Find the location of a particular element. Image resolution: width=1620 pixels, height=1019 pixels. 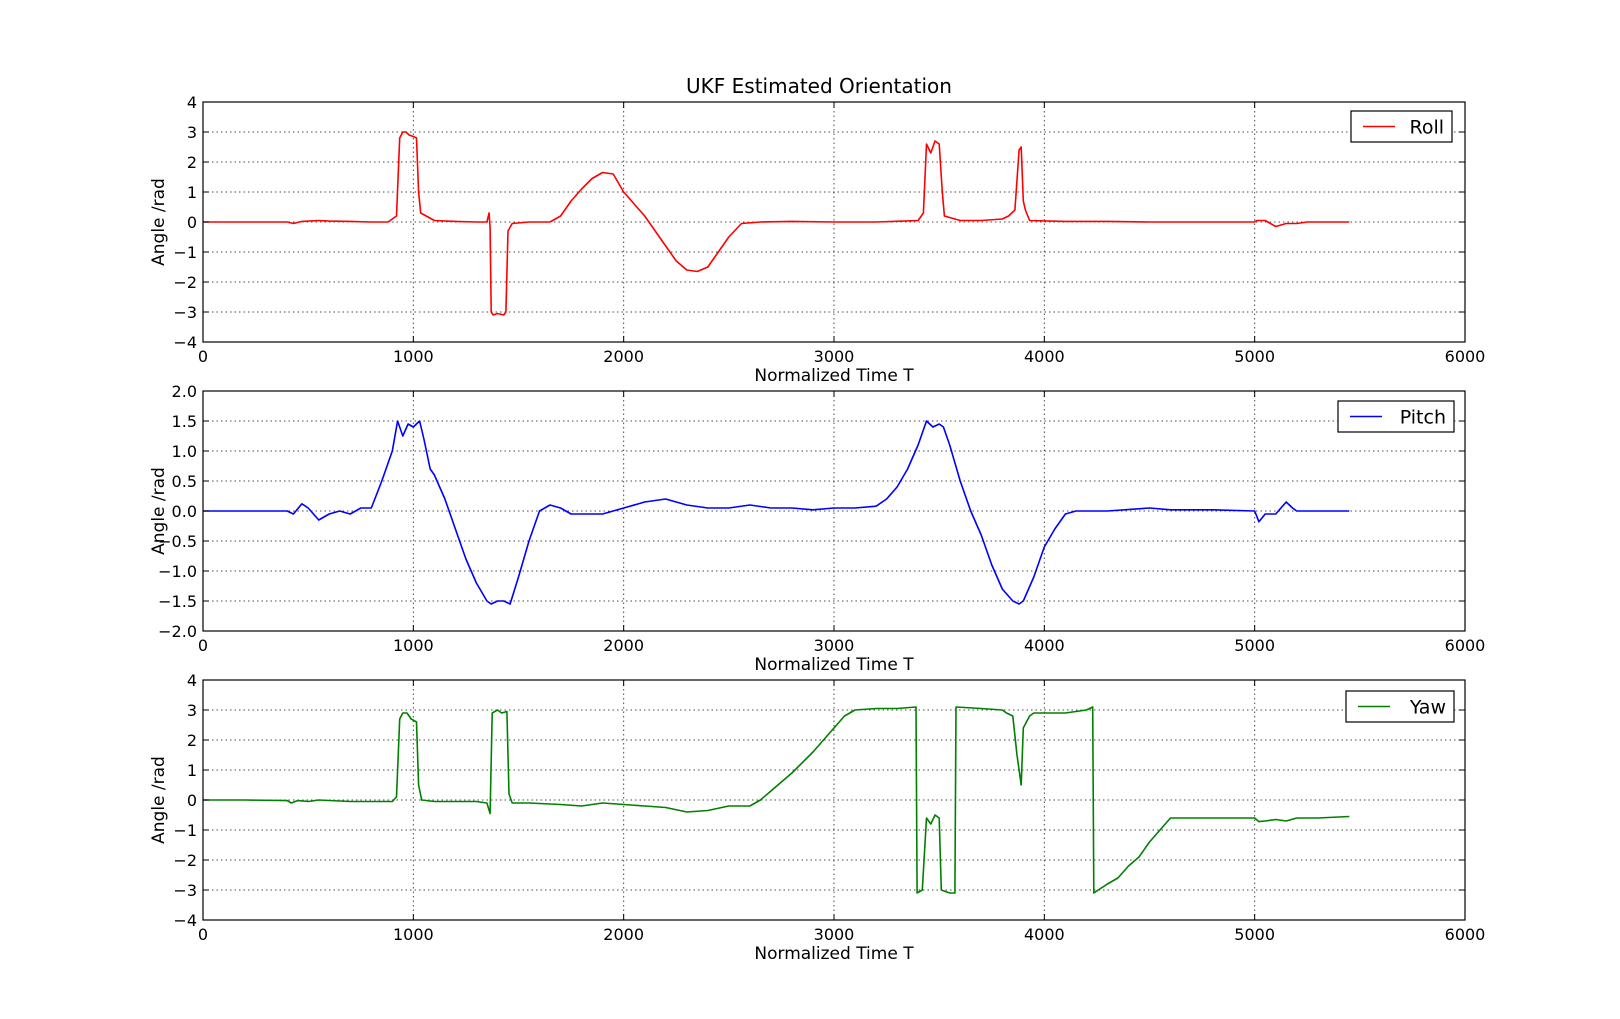

chart-title: UKF Estimated Orientation is located at coordinates (819, 86).